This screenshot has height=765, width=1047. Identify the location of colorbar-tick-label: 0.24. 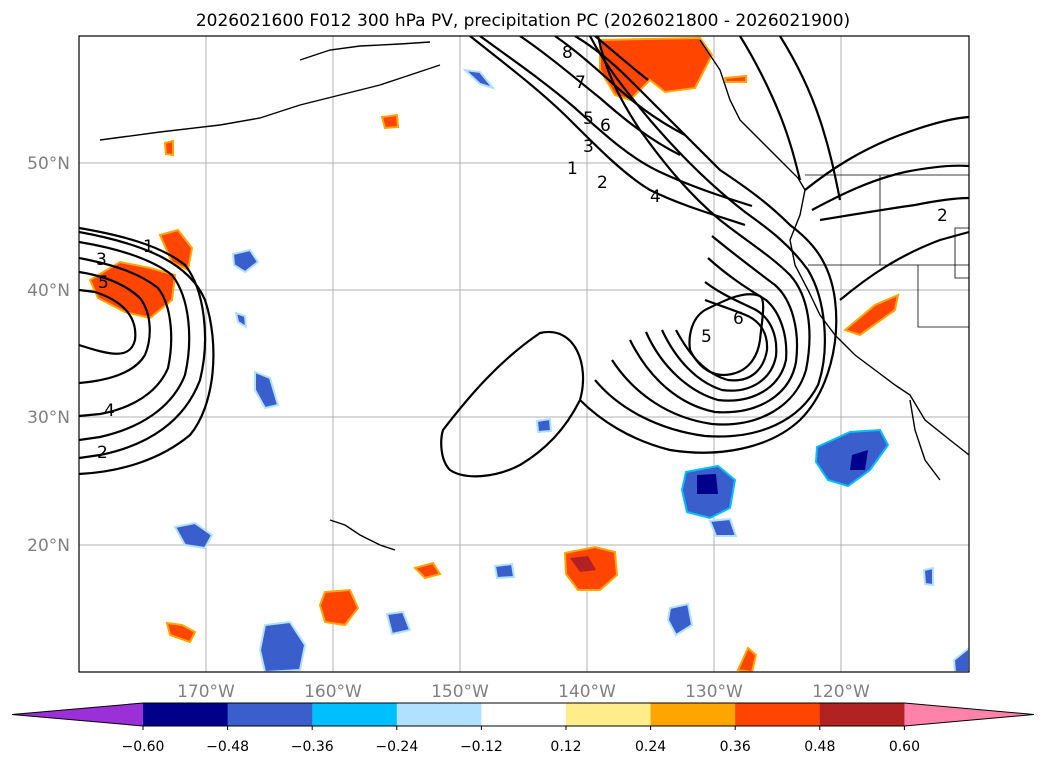
(650, 747).